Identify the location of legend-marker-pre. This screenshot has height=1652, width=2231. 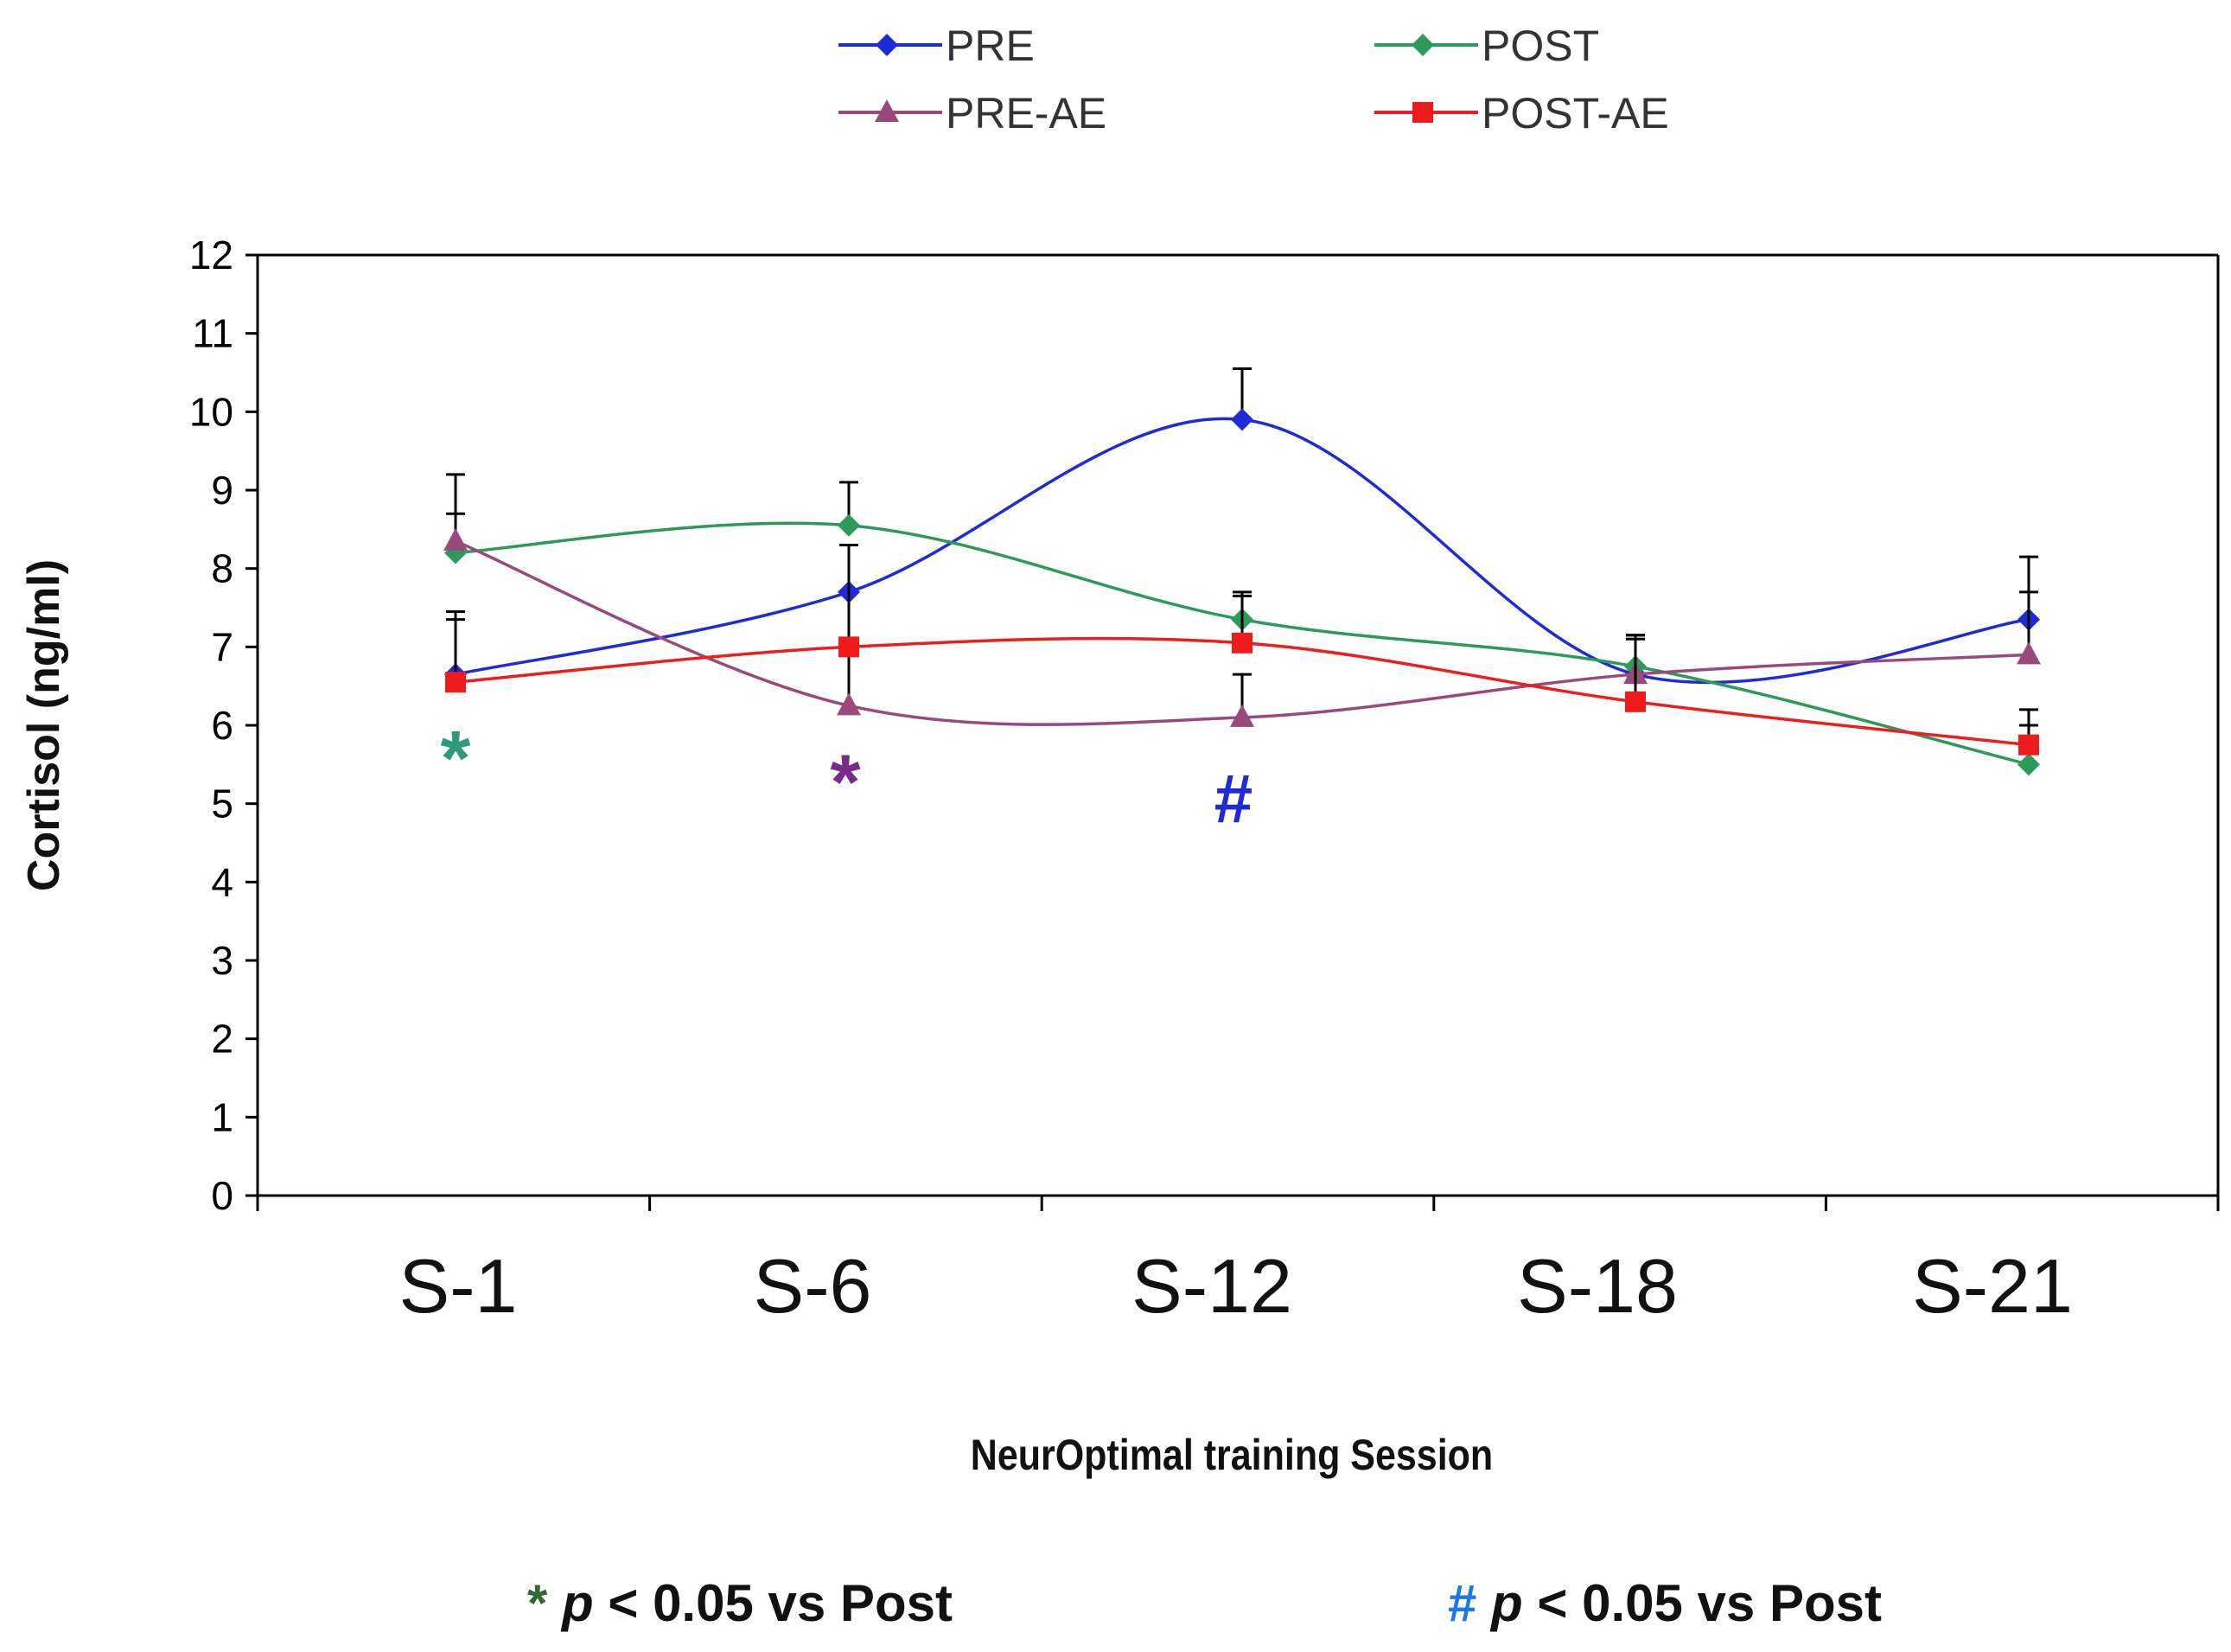
(887, 45).